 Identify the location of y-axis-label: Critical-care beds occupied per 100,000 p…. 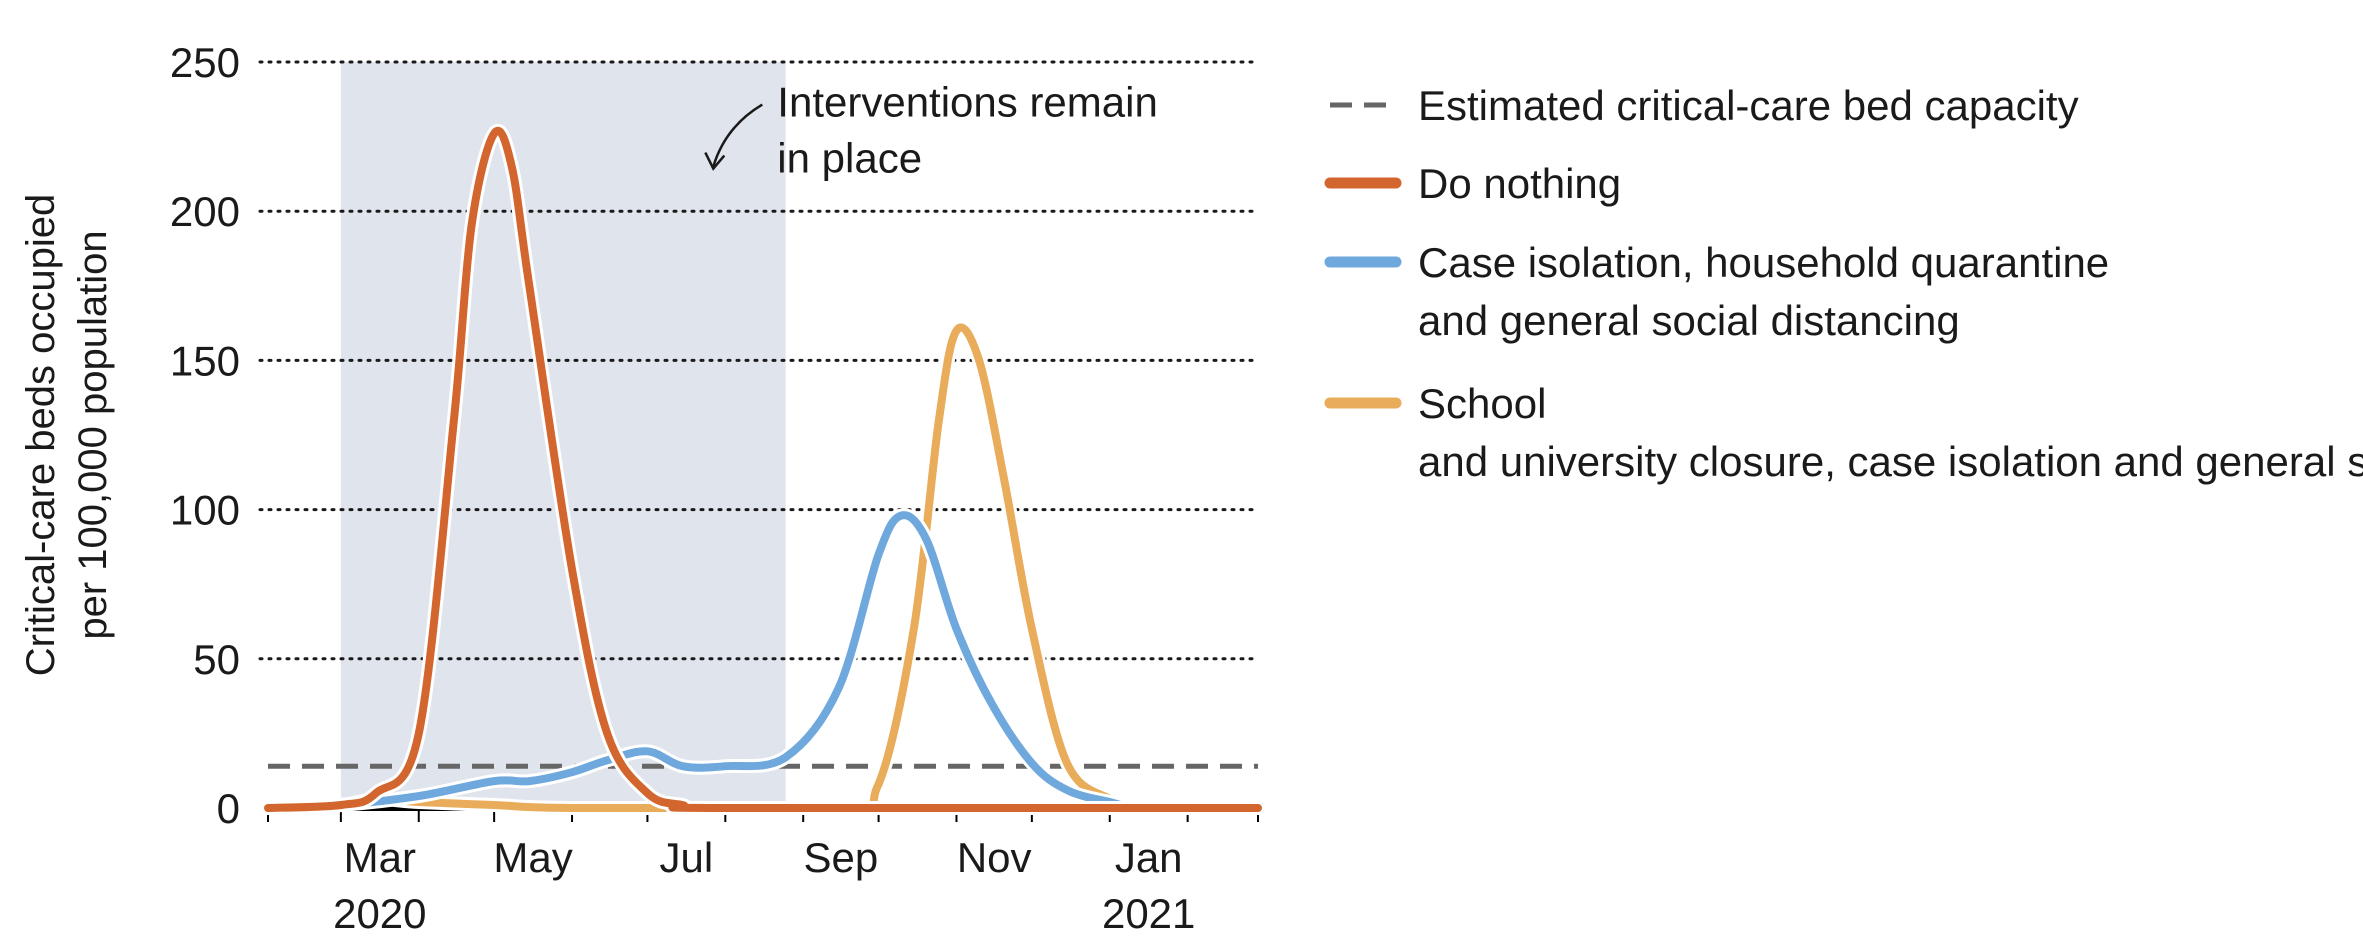
(67, 435).